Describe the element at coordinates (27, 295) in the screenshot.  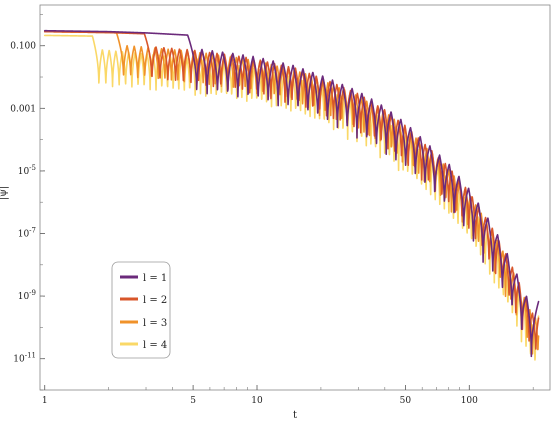
I see `y-tick-label-4: 10⁻⁹` at that location.